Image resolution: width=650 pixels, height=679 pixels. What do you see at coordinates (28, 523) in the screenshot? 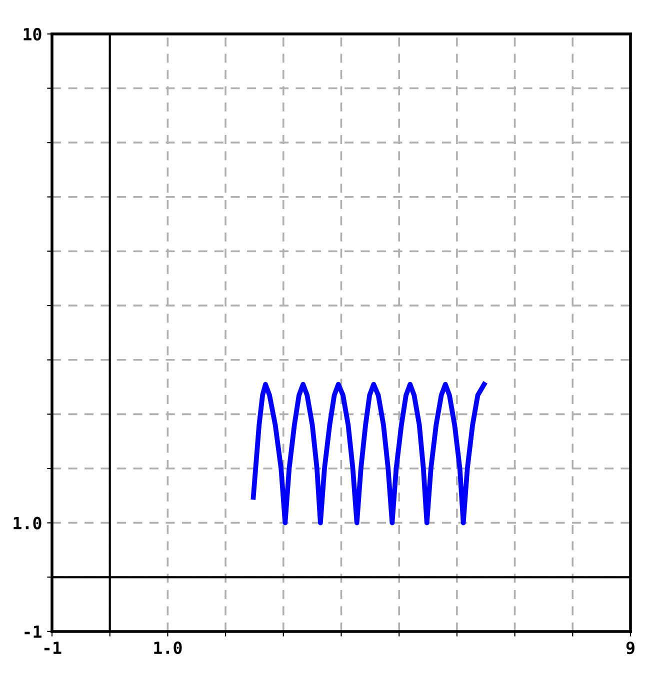
I see `y-tick-label: 1.0` at bounding box center [28, 523].